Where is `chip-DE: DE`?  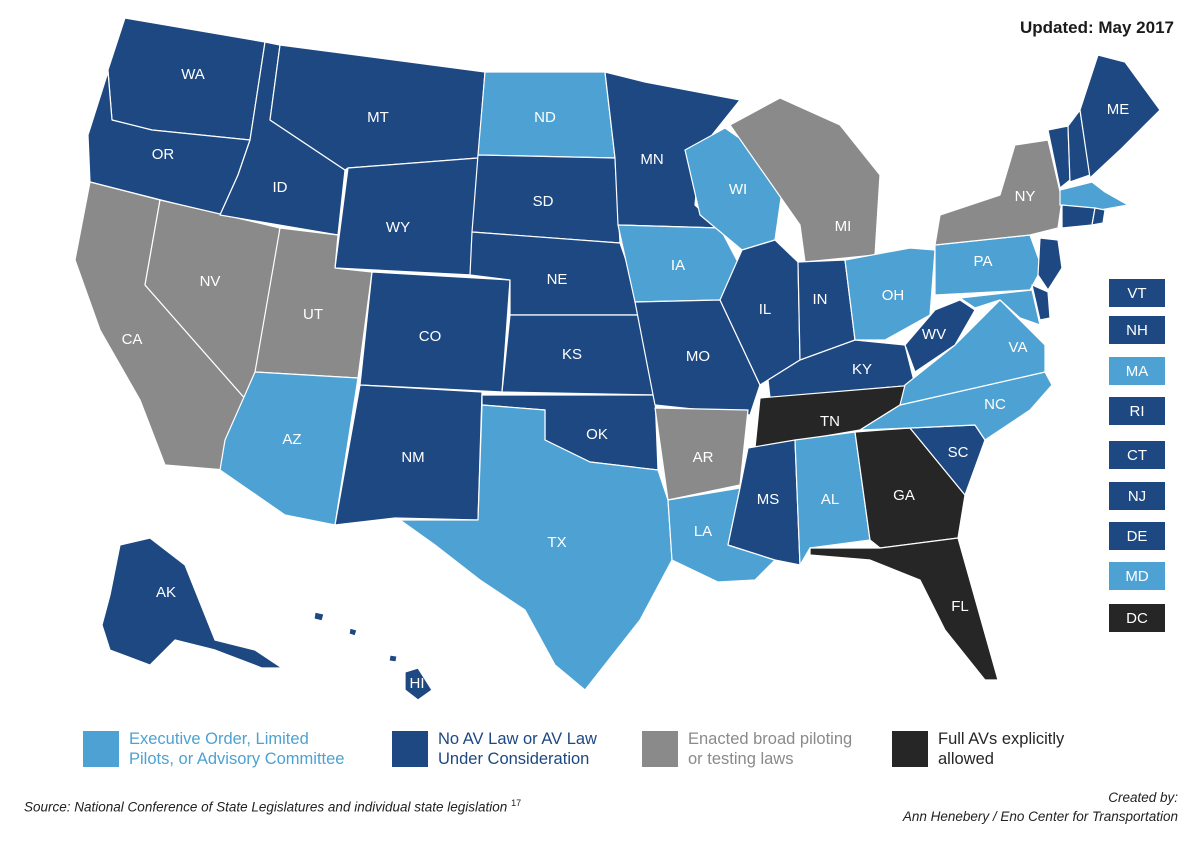
chip-DE: DE is located at coordinates (1137, 536).